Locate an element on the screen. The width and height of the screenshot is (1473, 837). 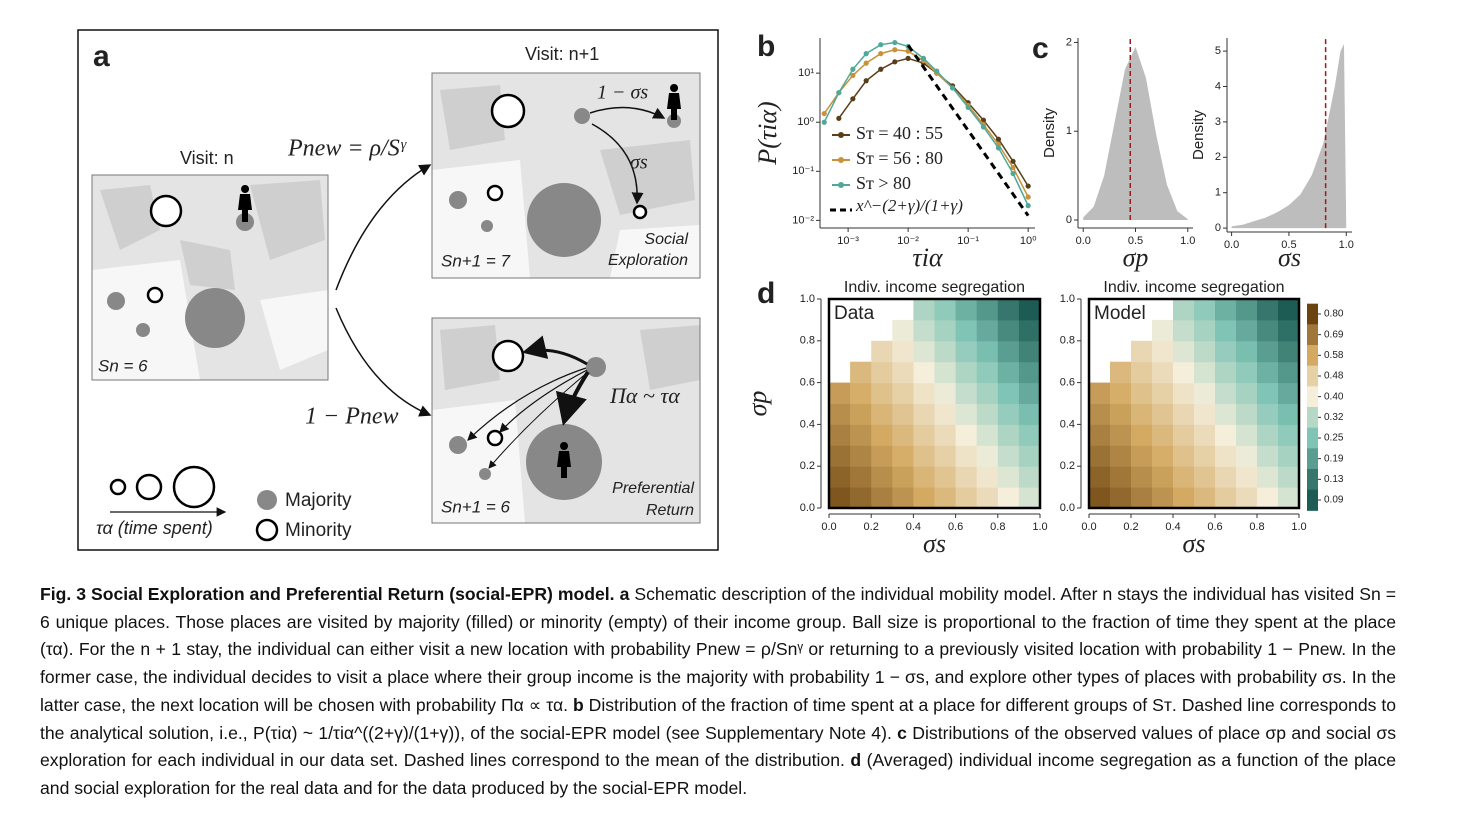
label: Exploration is located at coordinates (648, 260).